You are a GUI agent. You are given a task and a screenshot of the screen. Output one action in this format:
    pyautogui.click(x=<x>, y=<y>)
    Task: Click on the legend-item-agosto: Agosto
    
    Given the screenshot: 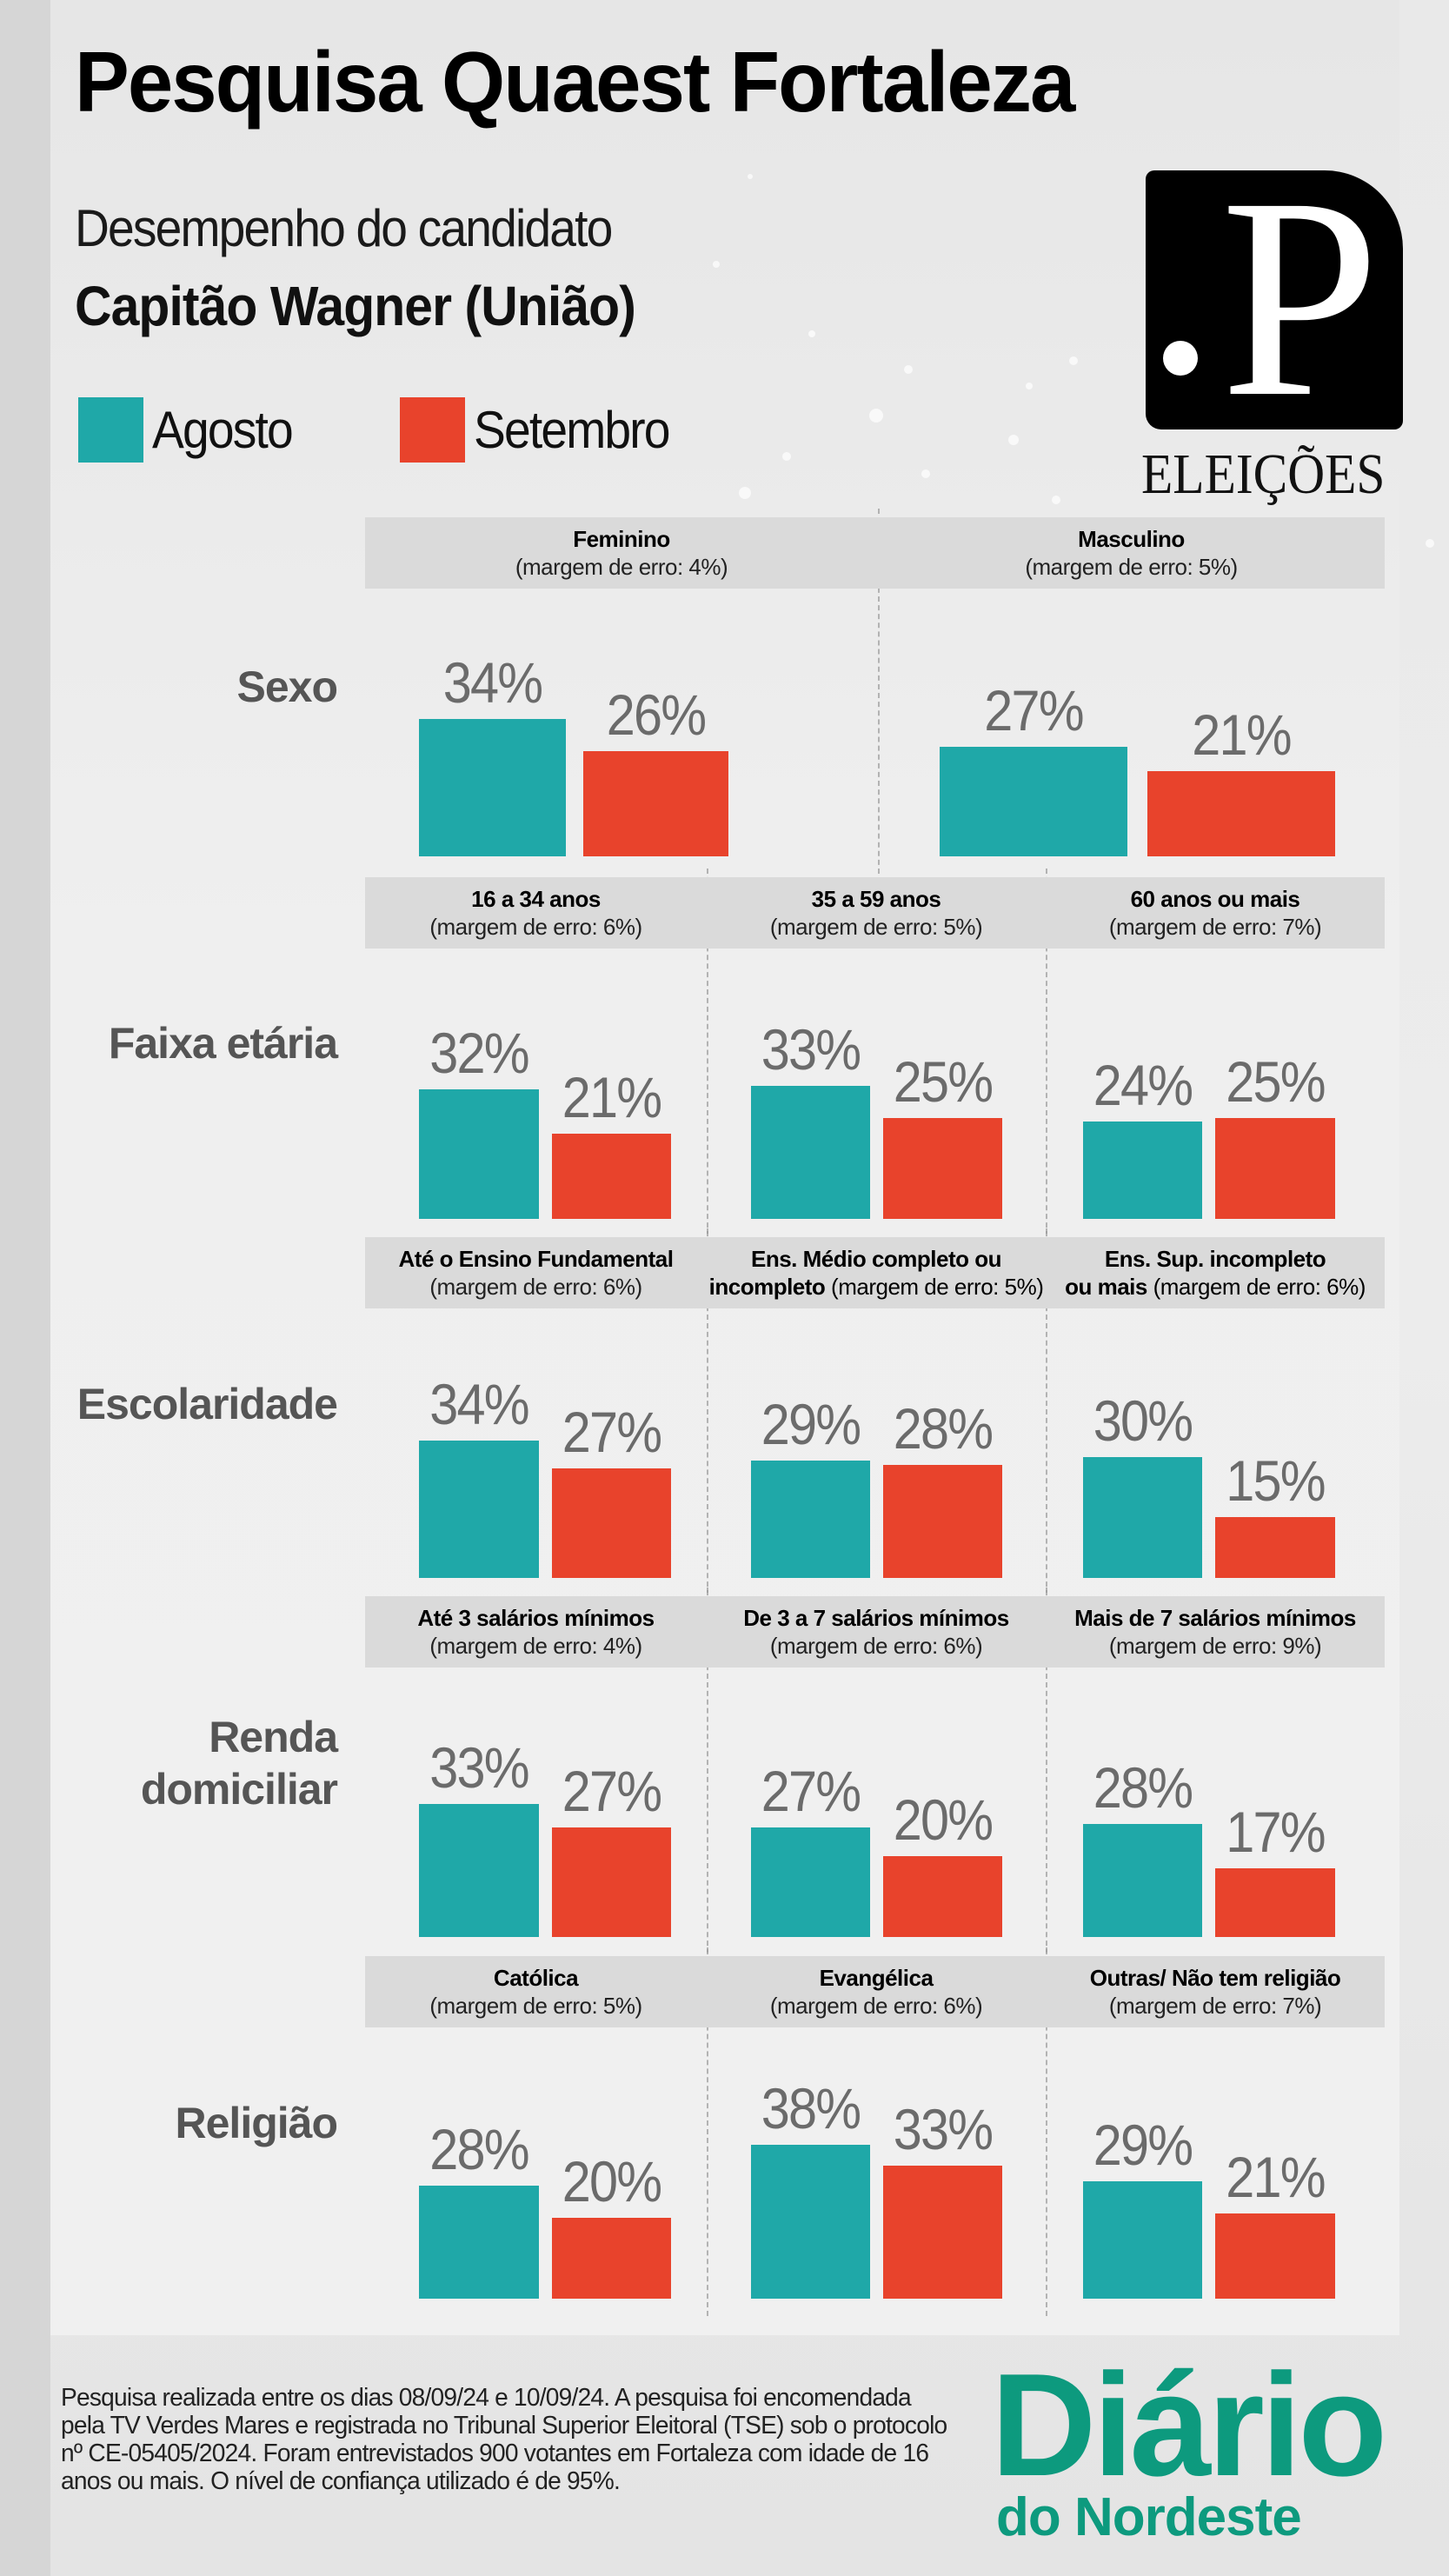 What is the action you would take?
    pyautogui.click(x=191, y=430)
    